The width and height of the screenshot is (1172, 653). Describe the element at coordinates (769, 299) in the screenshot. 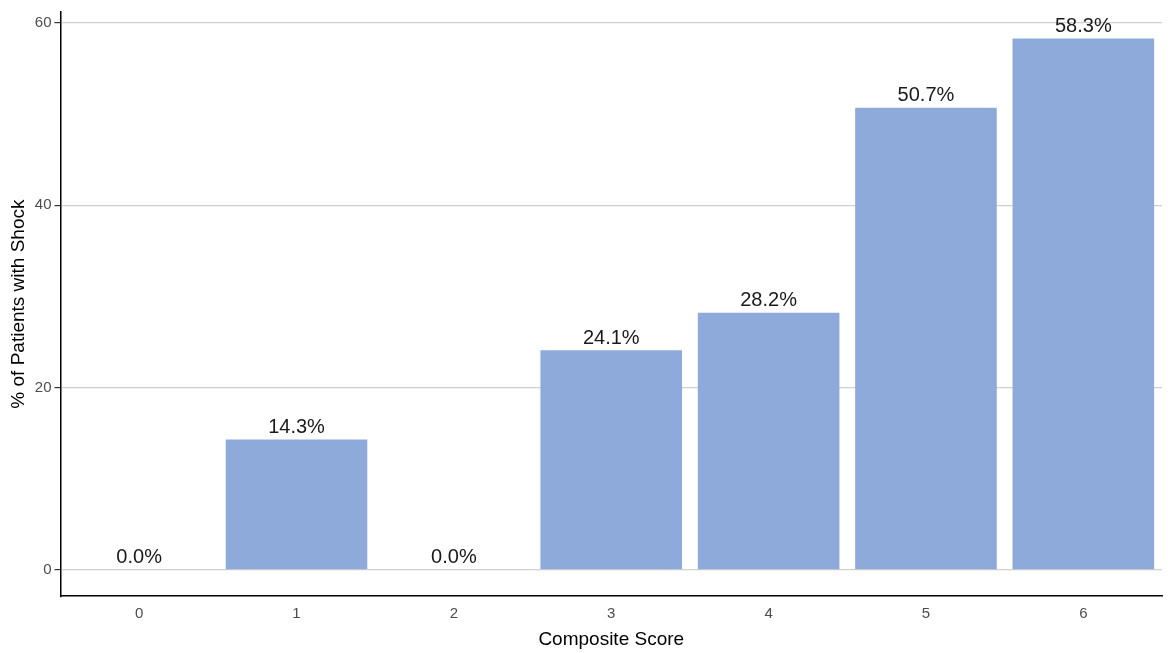

I see `data-label: 28.2%` at that location.